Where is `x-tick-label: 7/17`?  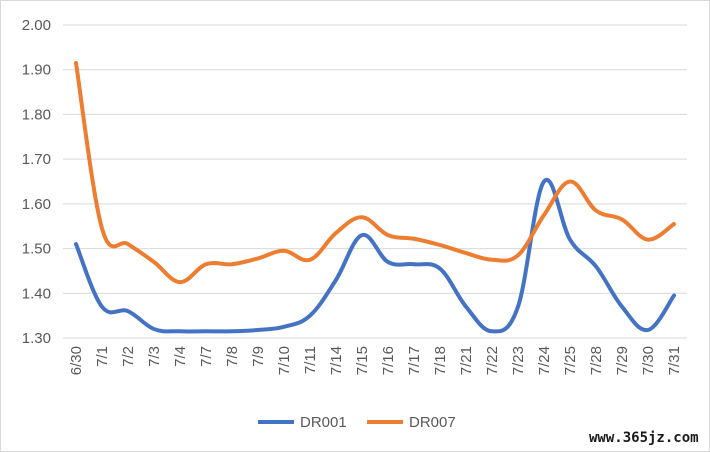 x-tick-label: 7/17 is located at coordinates (414, 360).